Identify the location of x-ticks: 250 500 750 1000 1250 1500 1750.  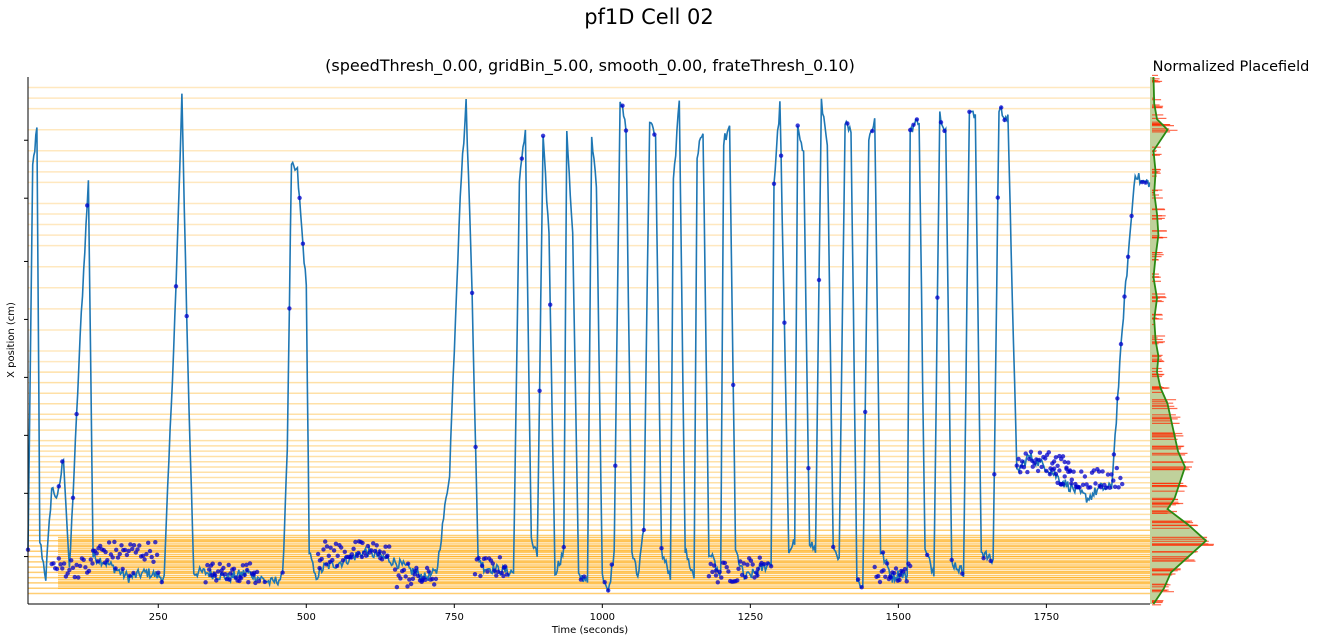
(604, 613).